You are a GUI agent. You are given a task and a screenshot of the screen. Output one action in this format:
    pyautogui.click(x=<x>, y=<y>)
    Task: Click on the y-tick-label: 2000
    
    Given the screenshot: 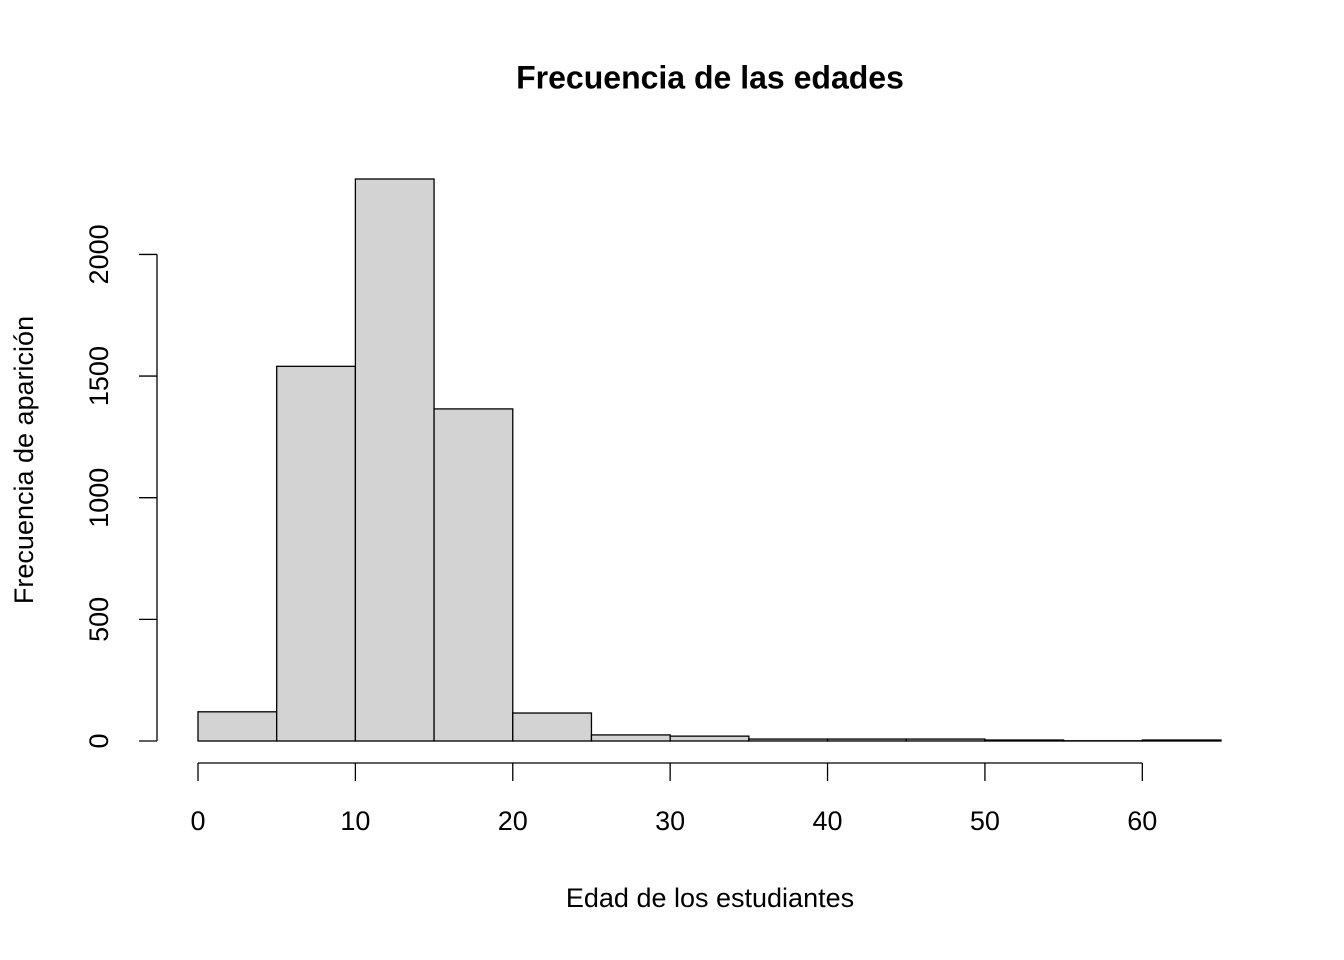 What is the action you would take?
    pyautogui.click(x=99, y=254)
    